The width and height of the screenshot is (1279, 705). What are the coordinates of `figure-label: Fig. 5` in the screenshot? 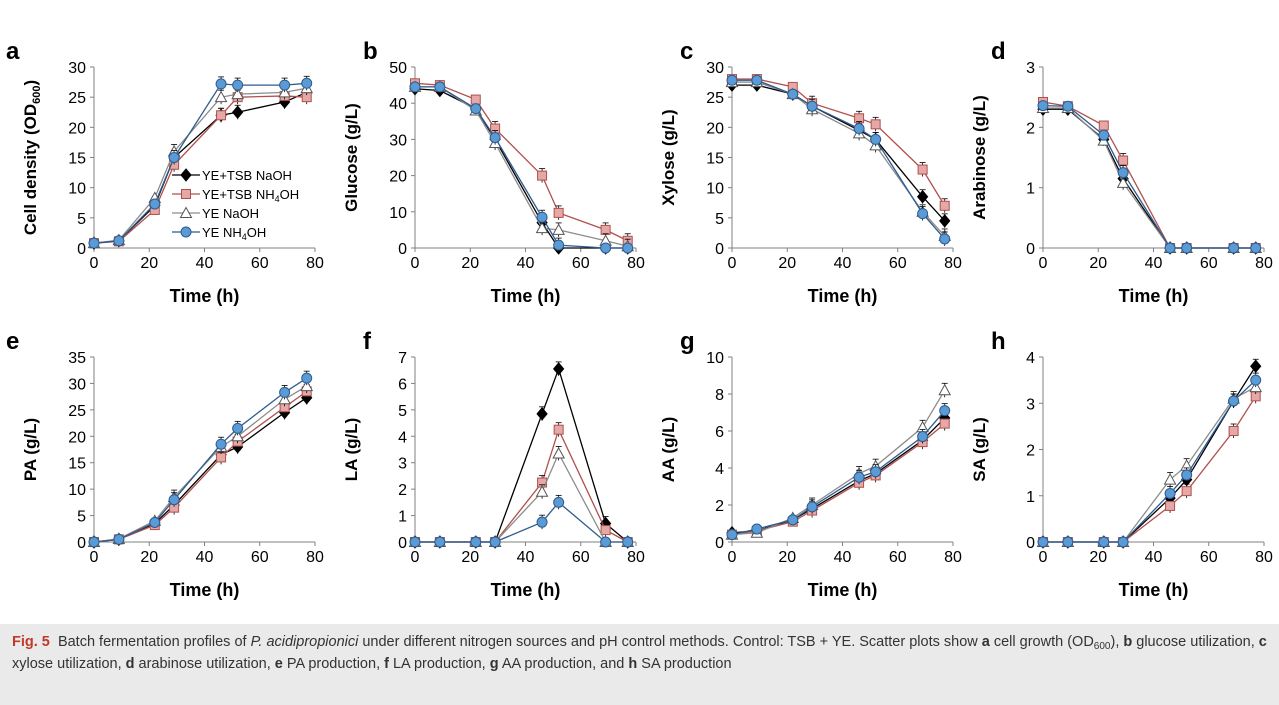 It's located at (31, 642).